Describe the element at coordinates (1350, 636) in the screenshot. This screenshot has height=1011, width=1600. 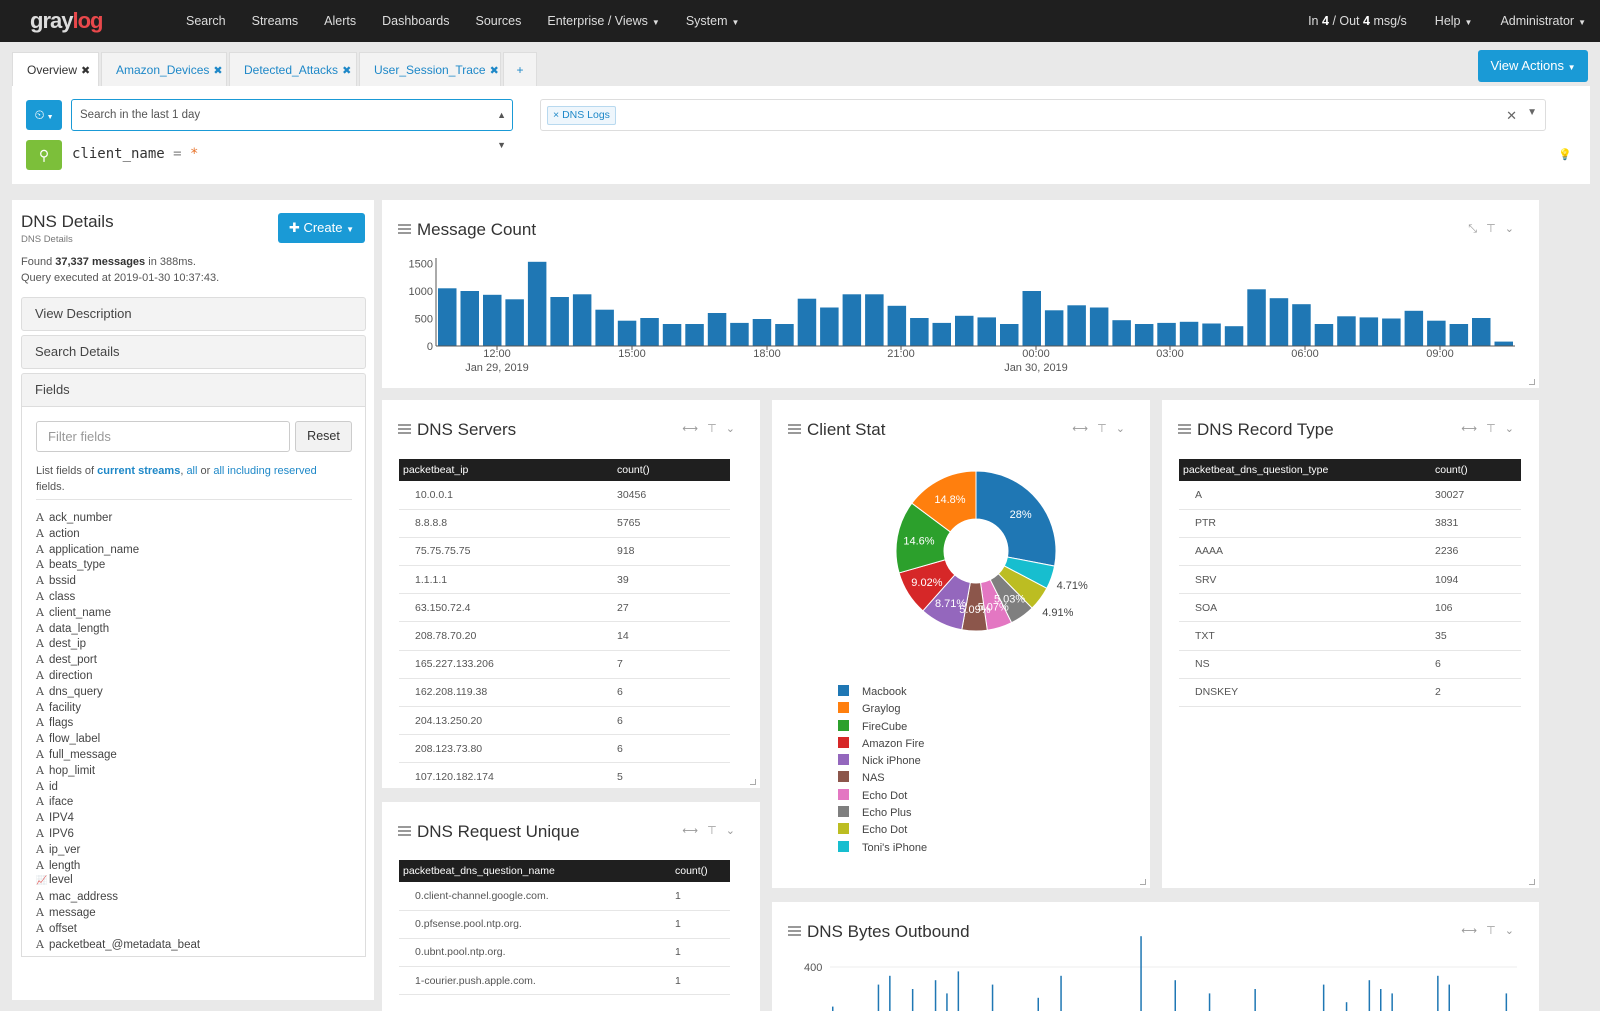
I see `table-row: TXT 35` at that location.